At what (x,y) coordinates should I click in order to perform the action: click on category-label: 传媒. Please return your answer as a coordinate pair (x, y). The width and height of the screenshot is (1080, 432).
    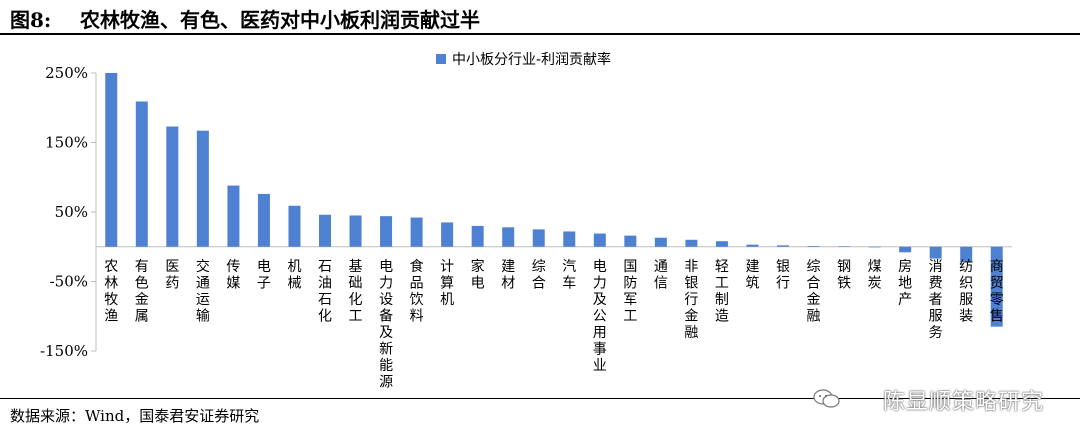
    Looking at the image, I should click on (233, 275).